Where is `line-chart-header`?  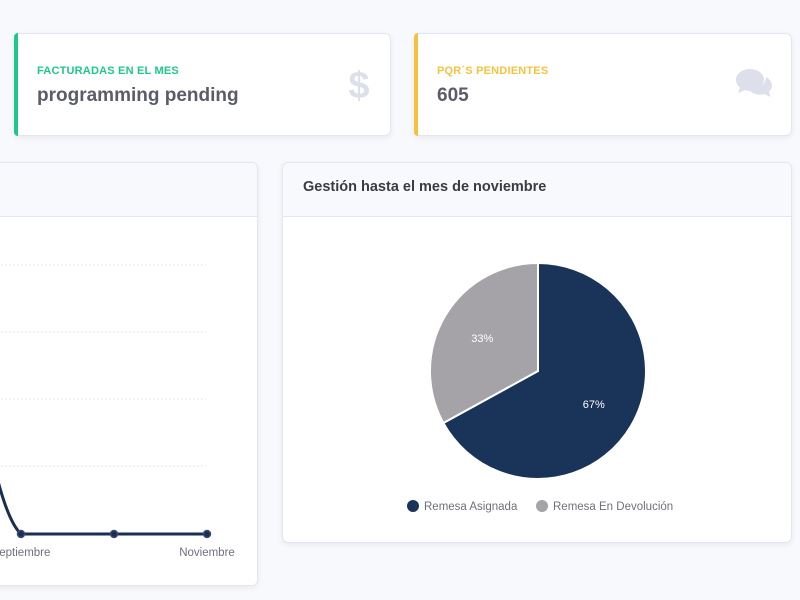
line-chart-header is located at coordinates (128, 190).